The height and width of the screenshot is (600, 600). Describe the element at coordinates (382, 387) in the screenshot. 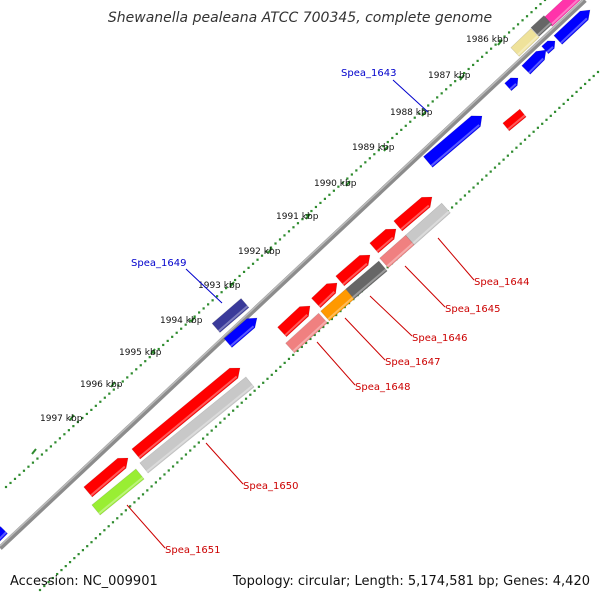

I see `gene-label-spea-1648: Spea_1648` at that location.